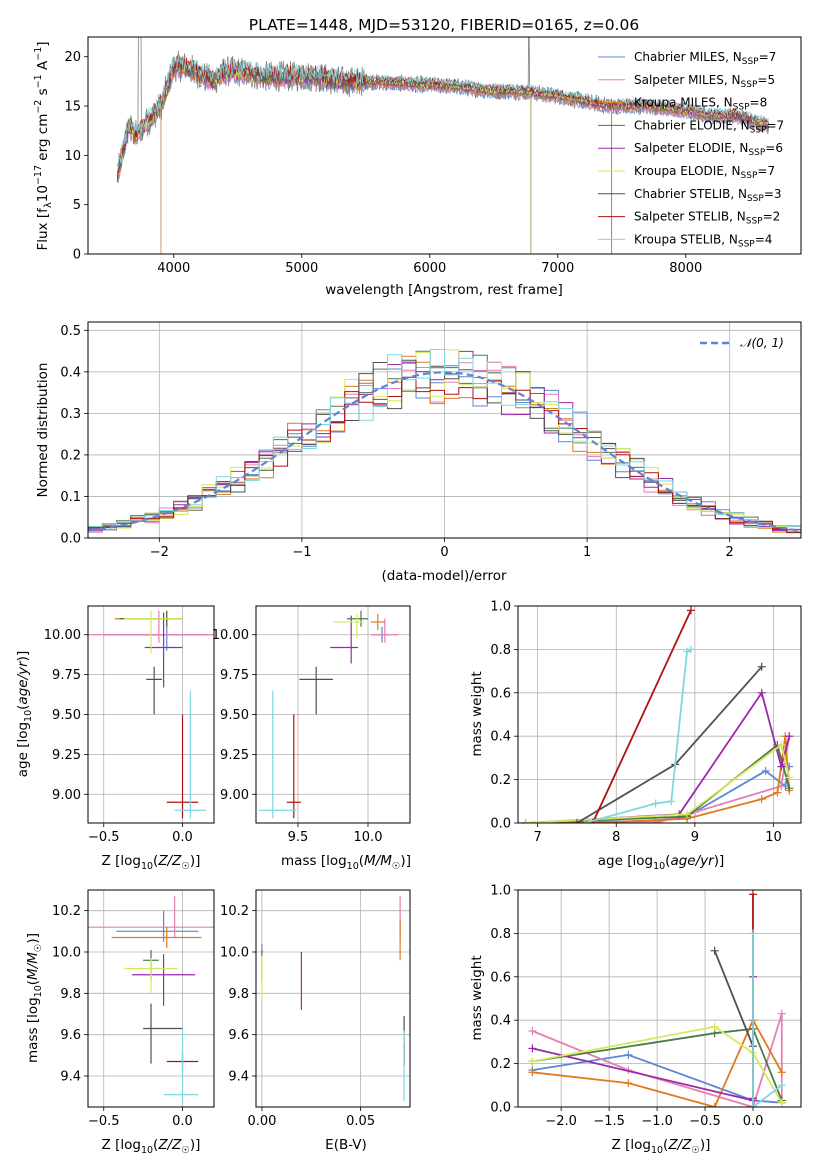  What do you see at coordinates (151, 1146) in the screenshot?
I see `mass-vs-z-xlabel: Z [log10(Z/Z☉)]` at bounding box center [151, 1146].